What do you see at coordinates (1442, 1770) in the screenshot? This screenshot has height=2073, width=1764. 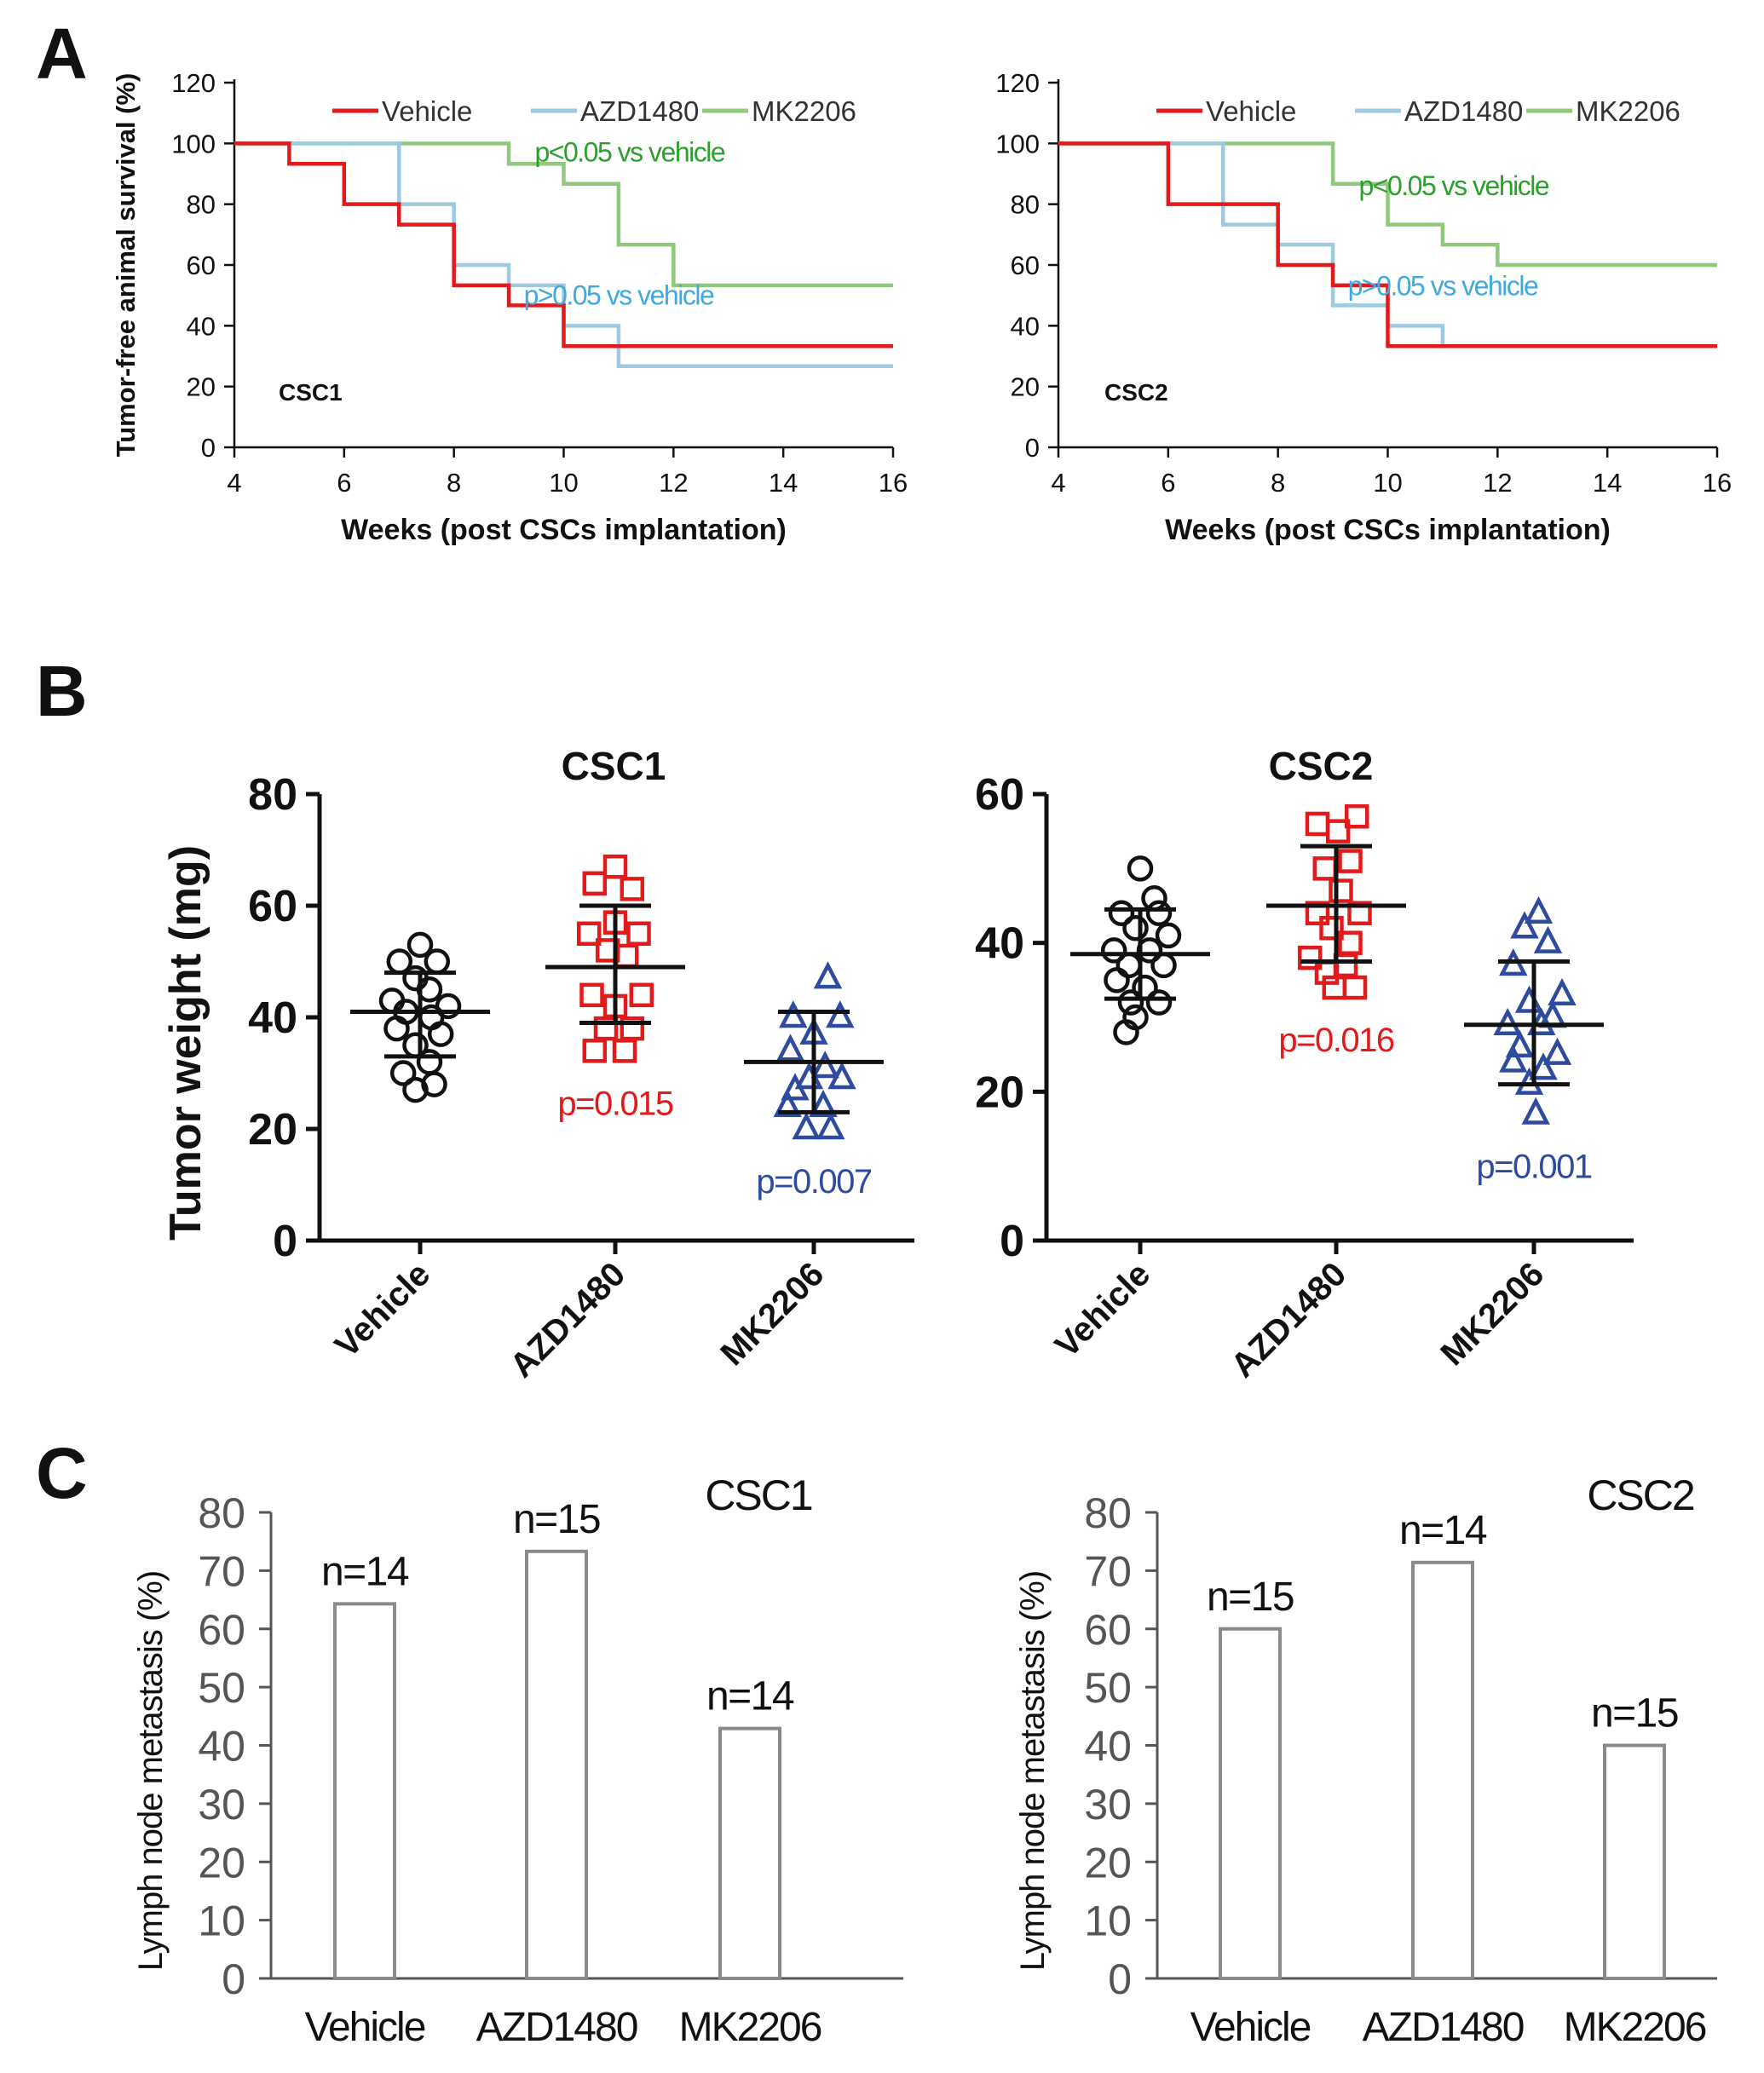 I see `bar-azd1480` at bounding box center [1442, 1770].